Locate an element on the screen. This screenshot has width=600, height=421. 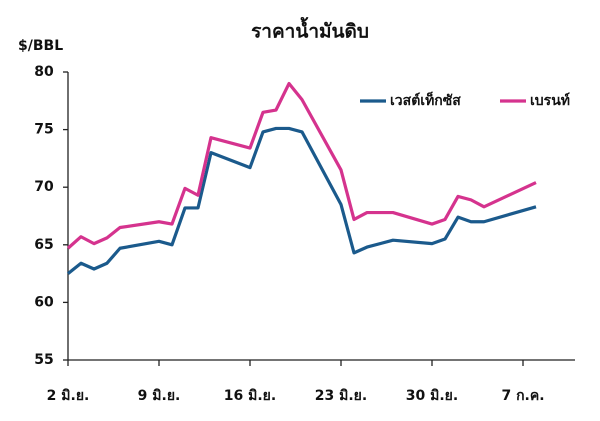
y-tick-label: 55 is located at coordinates (43, 360).